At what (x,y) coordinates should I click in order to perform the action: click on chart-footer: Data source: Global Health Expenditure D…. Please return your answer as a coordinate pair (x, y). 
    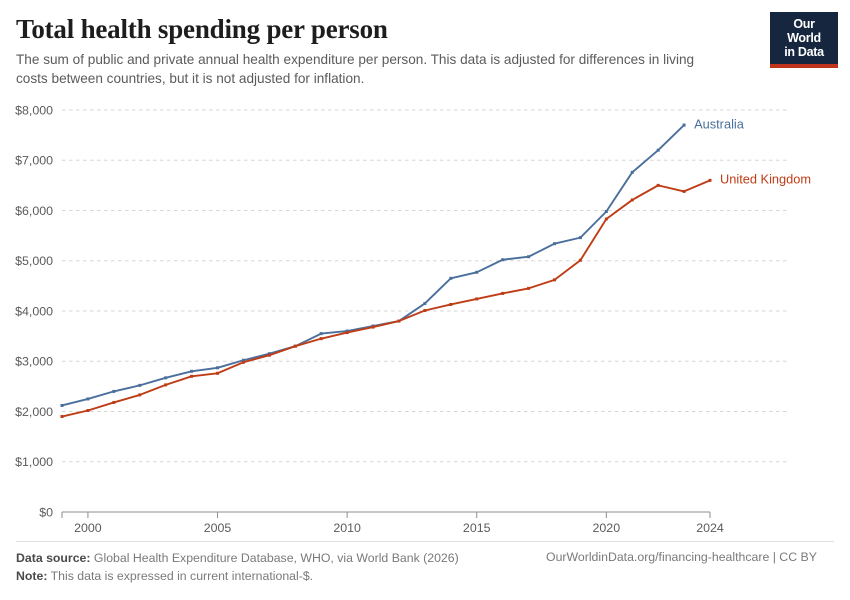
    Looking at the image, I should click on (425, 563).